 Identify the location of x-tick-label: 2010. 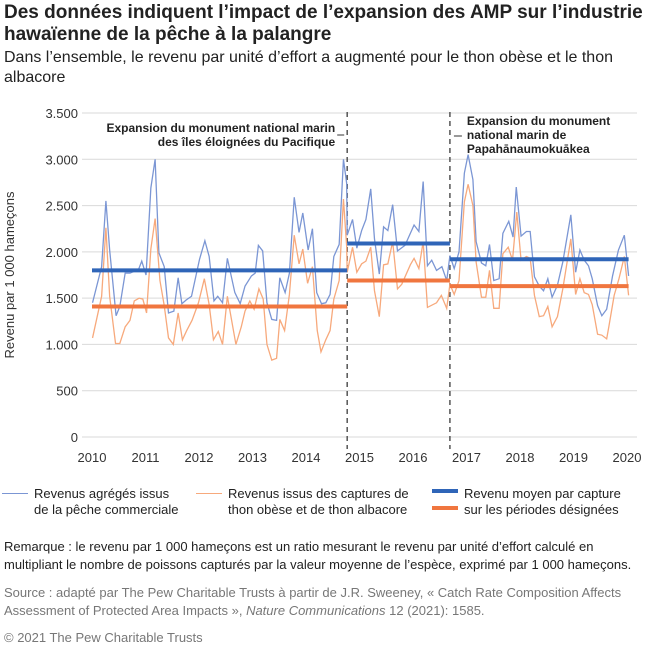
(92, 457).